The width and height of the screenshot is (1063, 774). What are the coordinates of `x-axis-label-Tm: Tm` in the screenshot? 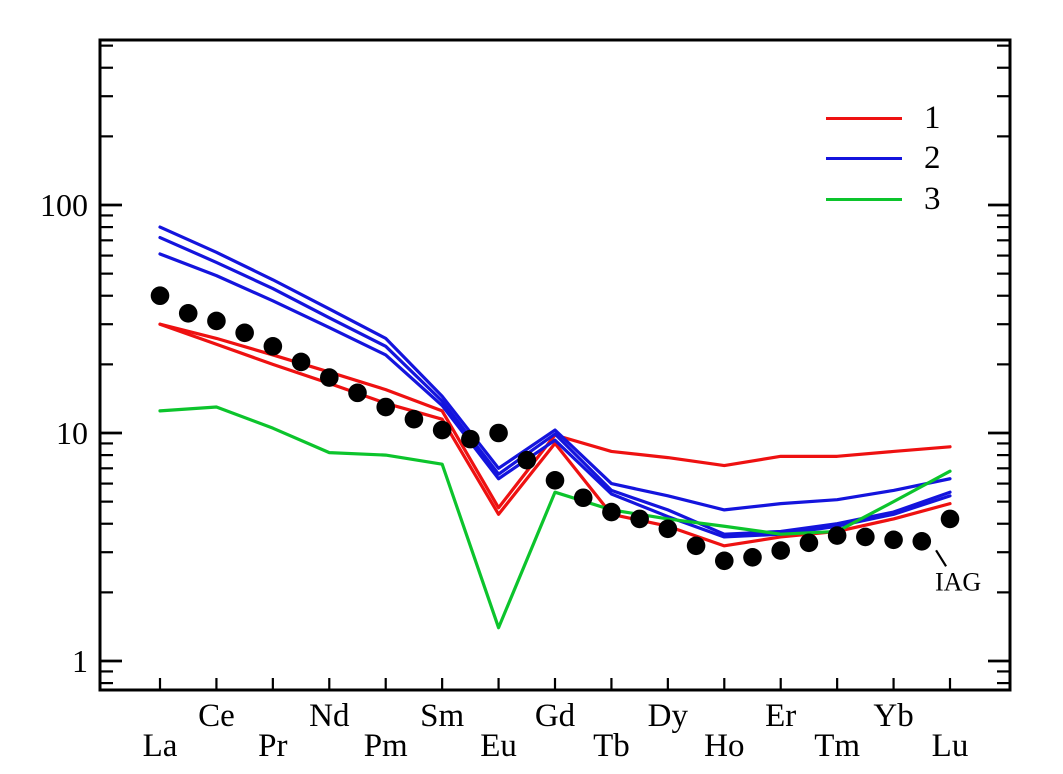 It's located at (837, 746).